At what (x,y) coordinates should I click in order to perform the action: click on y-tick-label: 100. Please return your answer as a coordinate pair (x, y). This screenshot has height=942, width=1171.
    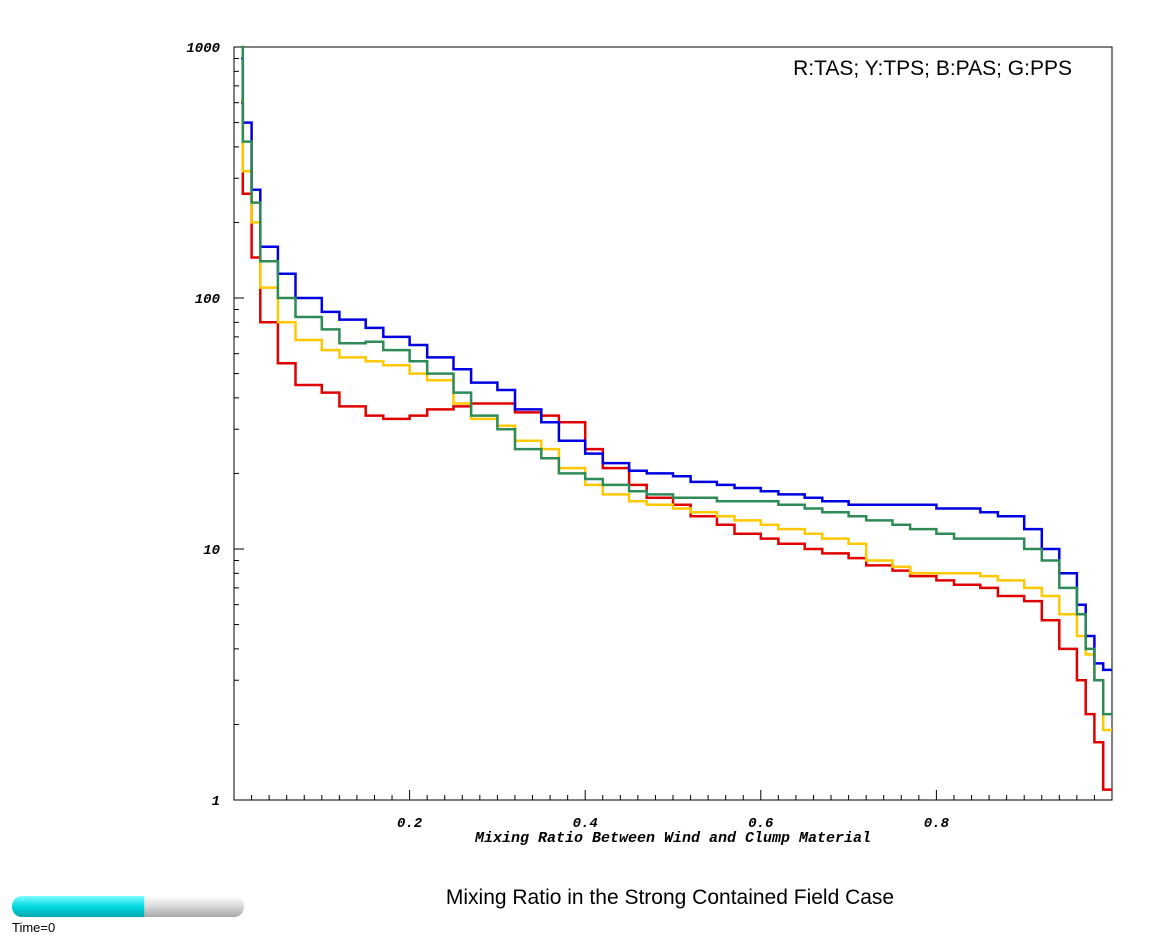
    Looking at the image, I should click on (207, 300).